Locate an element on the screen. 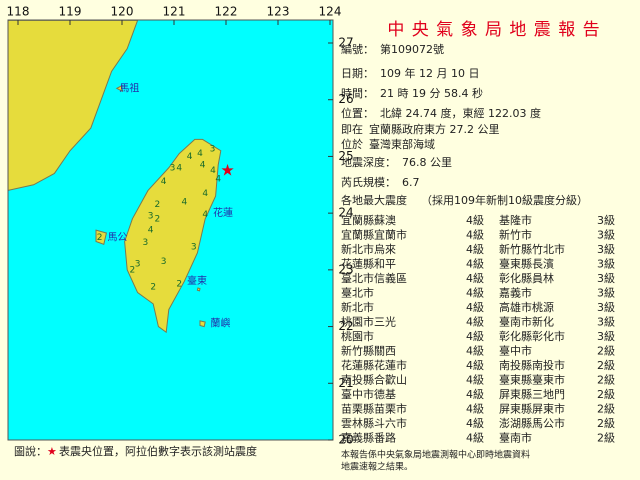 Image resolution: width=640 pixels, height=480 pixels. station-name: 澎湖縣馬公市 is located at coordinates (532, 423).